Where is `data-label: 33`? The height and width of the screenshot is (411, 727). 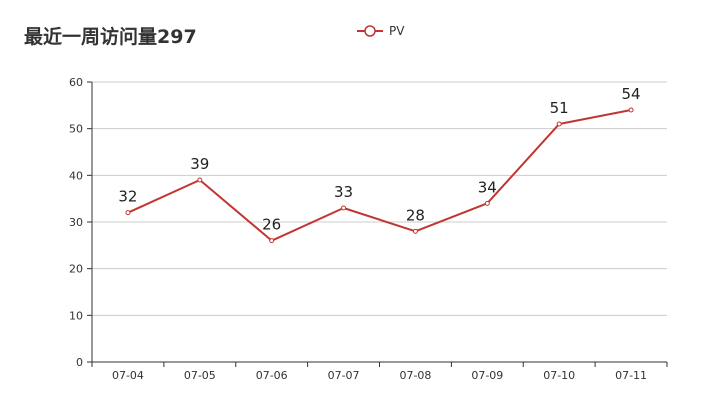
data-label: 33 is located at coordinates (343, 192).